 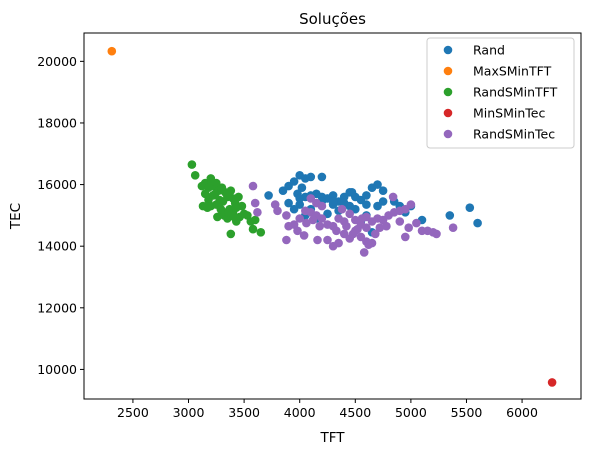 I want to click on series-maxsmintft, so click(x=112, y=51).